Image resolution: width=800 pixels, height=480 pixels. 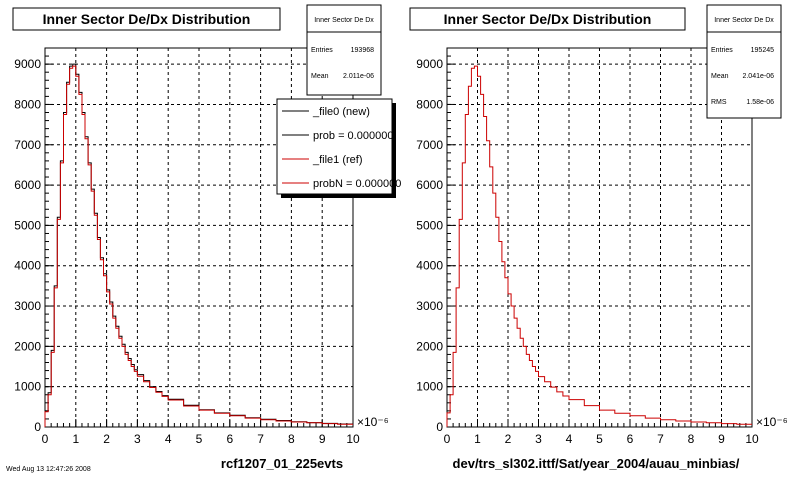 I want to click on x-axis-label: rcf1207_01_225evts, so click(x=282, y=463).